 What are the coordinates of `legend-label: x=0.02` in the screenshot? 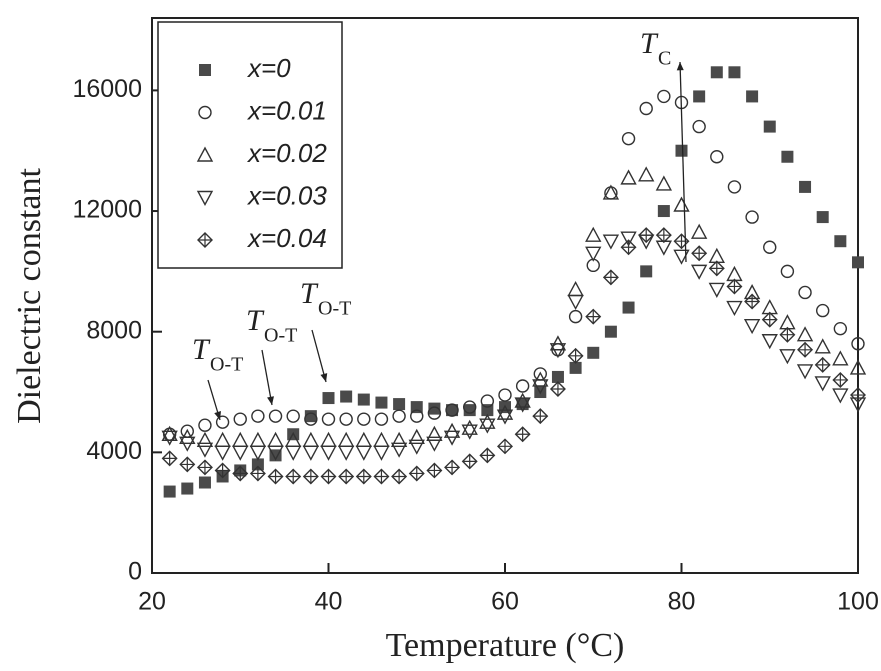 It's located at (286, 153).